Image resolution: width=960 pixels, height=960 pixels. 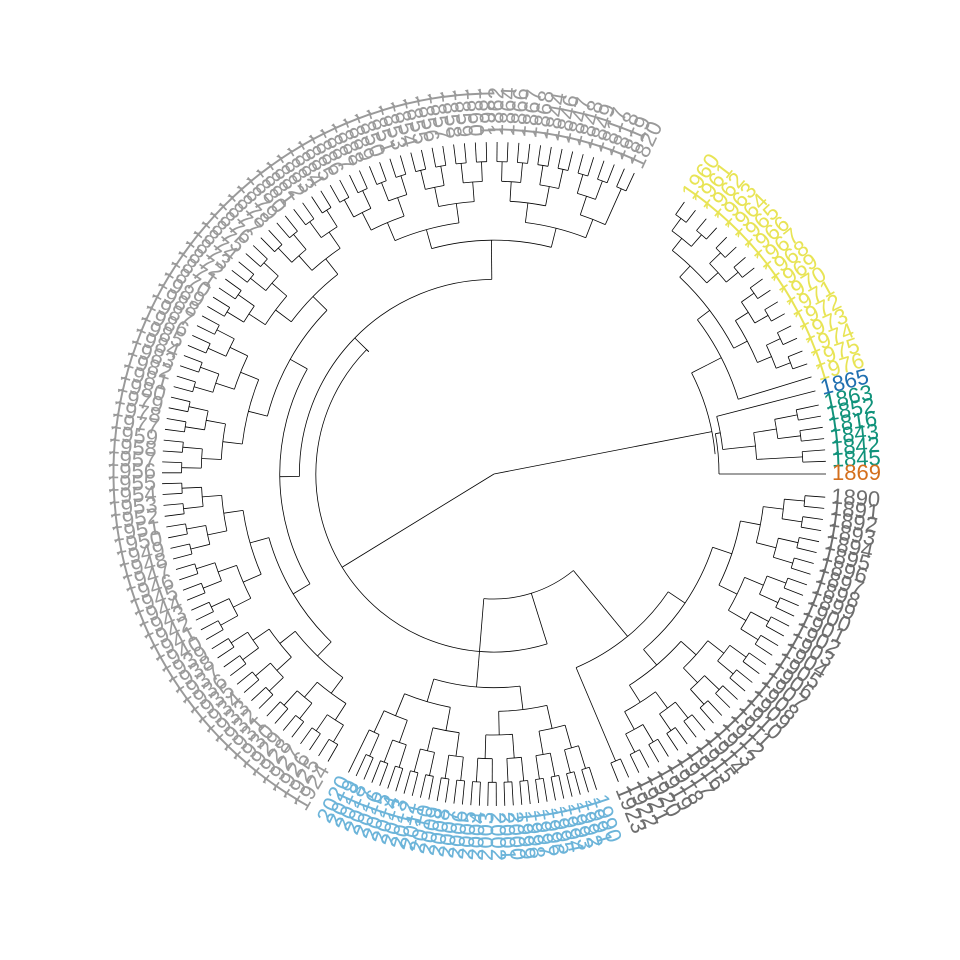 What do you see at coordinates (451, 114) in the screenshot?
I see `leaf-label: 1858` at bounding box center [451, 114].